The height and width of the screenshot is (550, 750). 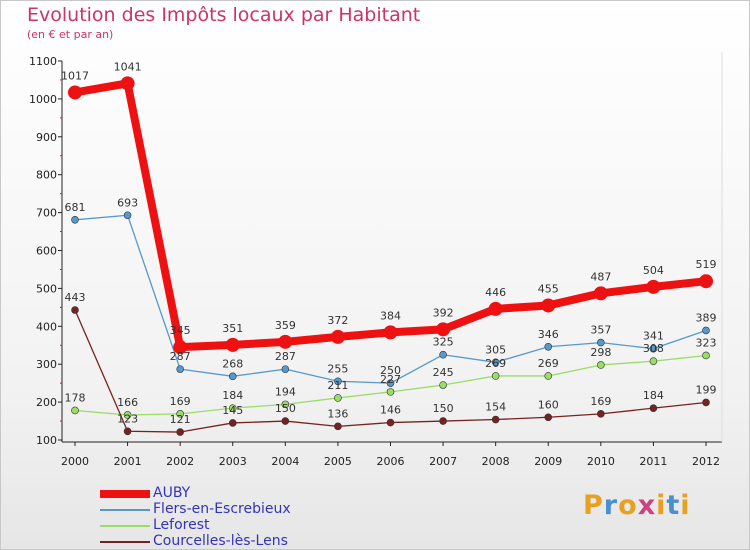 I want to click on data-label: 245, so click(x=443, y=372).